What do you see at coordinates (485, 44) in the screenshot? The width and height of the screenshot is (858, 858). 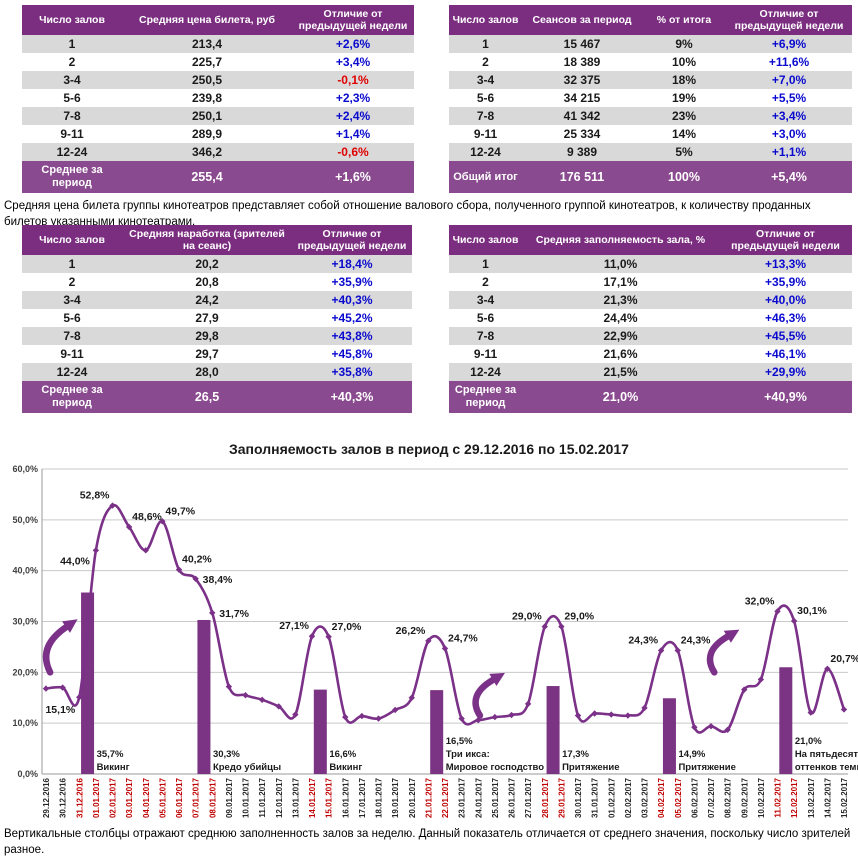 I see `data-cell: 1` at bounding box center [485, 44].